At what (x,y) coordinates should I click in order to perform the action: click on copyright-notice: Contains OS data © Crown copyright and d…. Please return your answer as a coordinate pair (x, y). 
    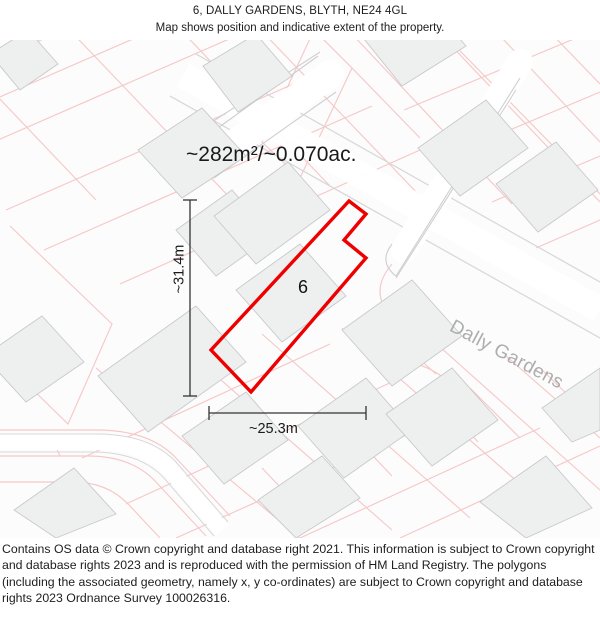
    Looking at the image, I should click on (298, 574).